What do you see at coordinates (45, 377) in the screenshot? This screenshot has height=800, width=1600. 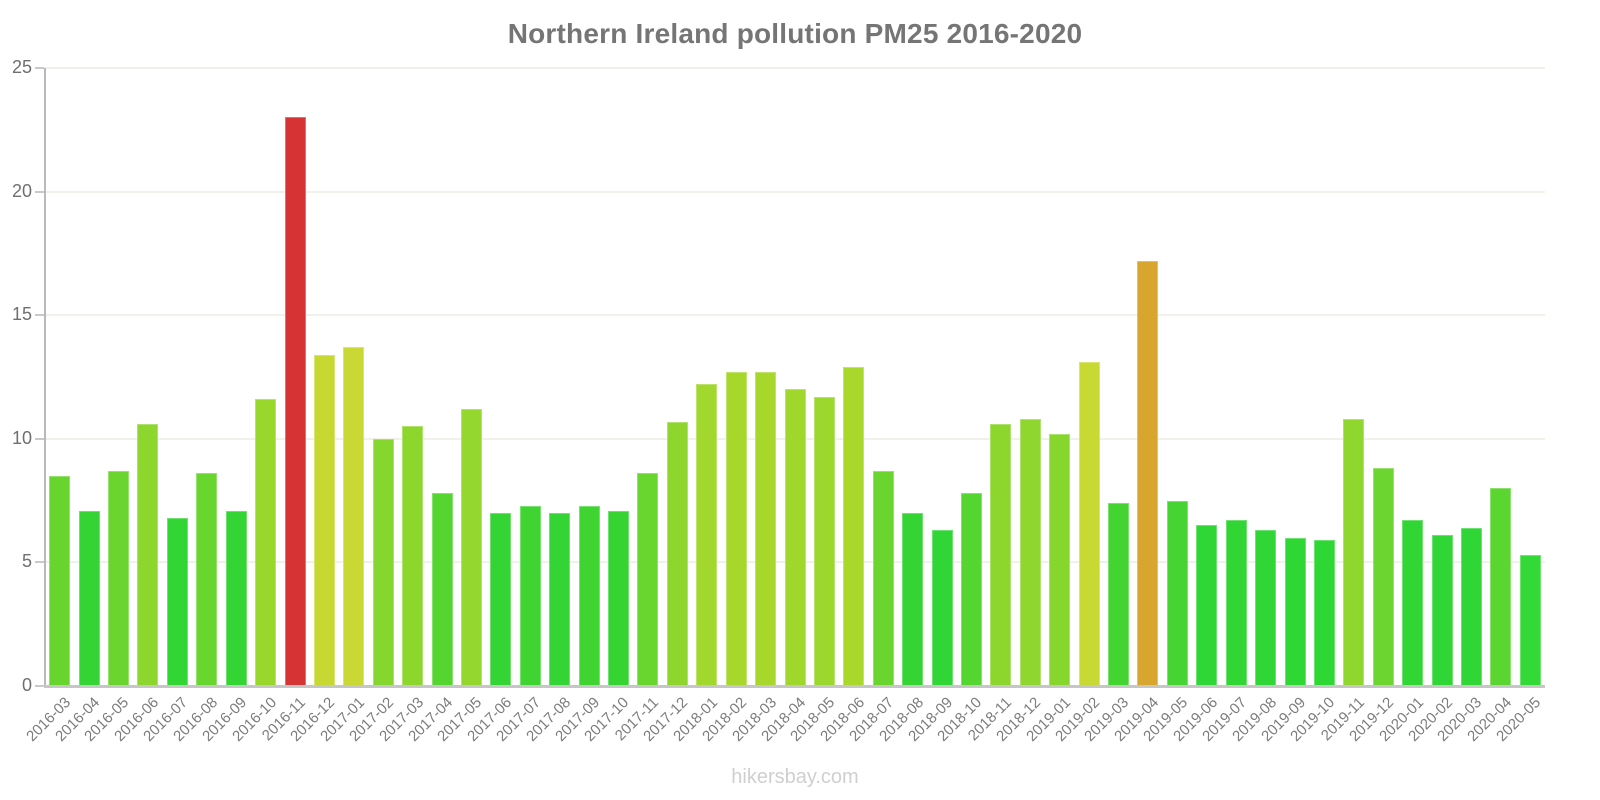 I see `y-axis-line` at bounding box center [45, 377].